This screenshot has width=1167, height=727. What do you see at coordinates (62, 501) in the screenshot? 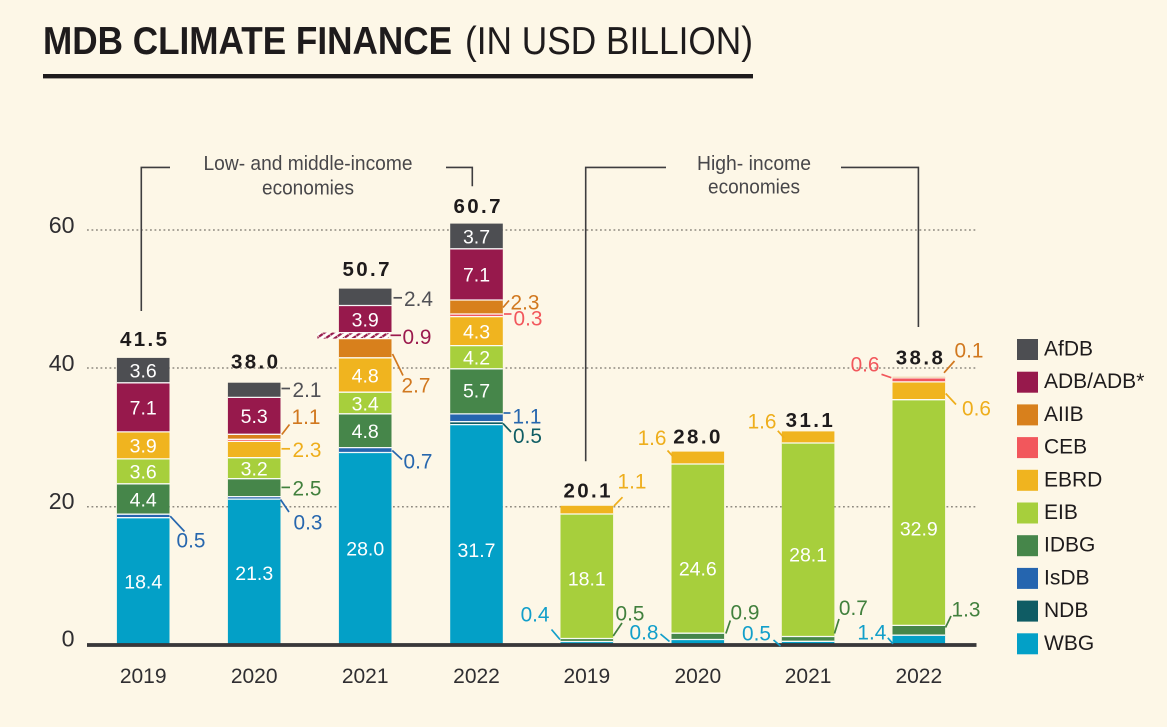
I see `svg-text: 20` at bounding box center [62, 501].